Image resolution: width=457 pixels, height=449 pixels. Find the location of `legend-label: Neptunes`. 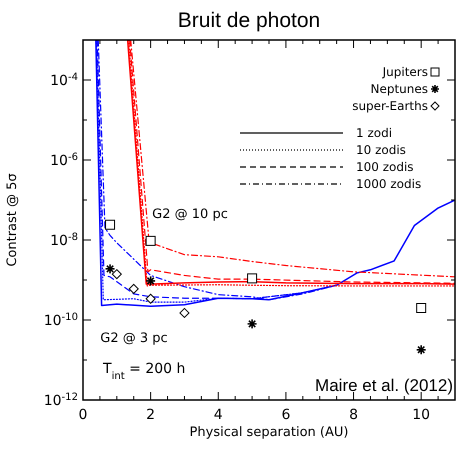

legend-label: Neptunes is located at coordinates (399, 89).